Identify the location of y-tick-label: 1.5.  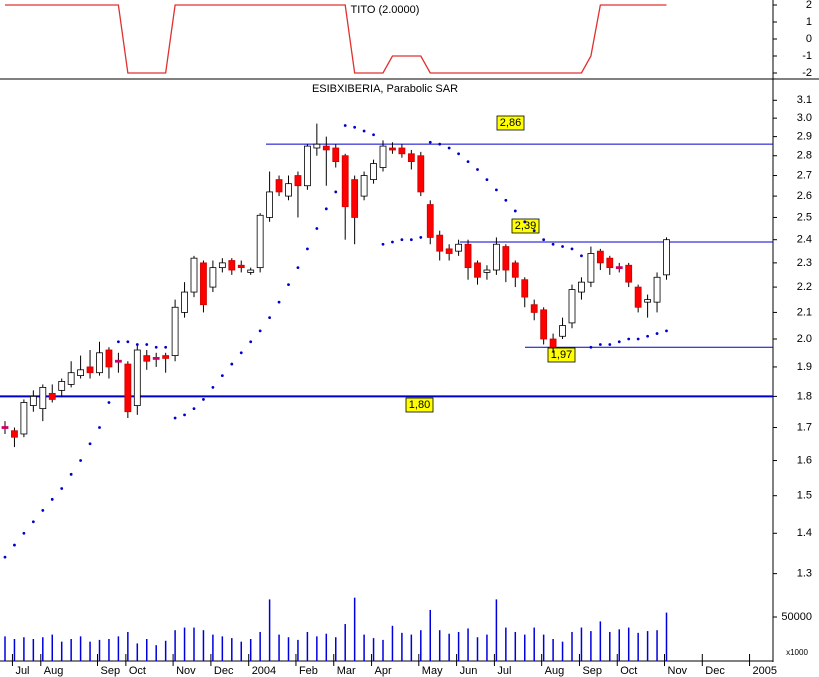
(804, 496).